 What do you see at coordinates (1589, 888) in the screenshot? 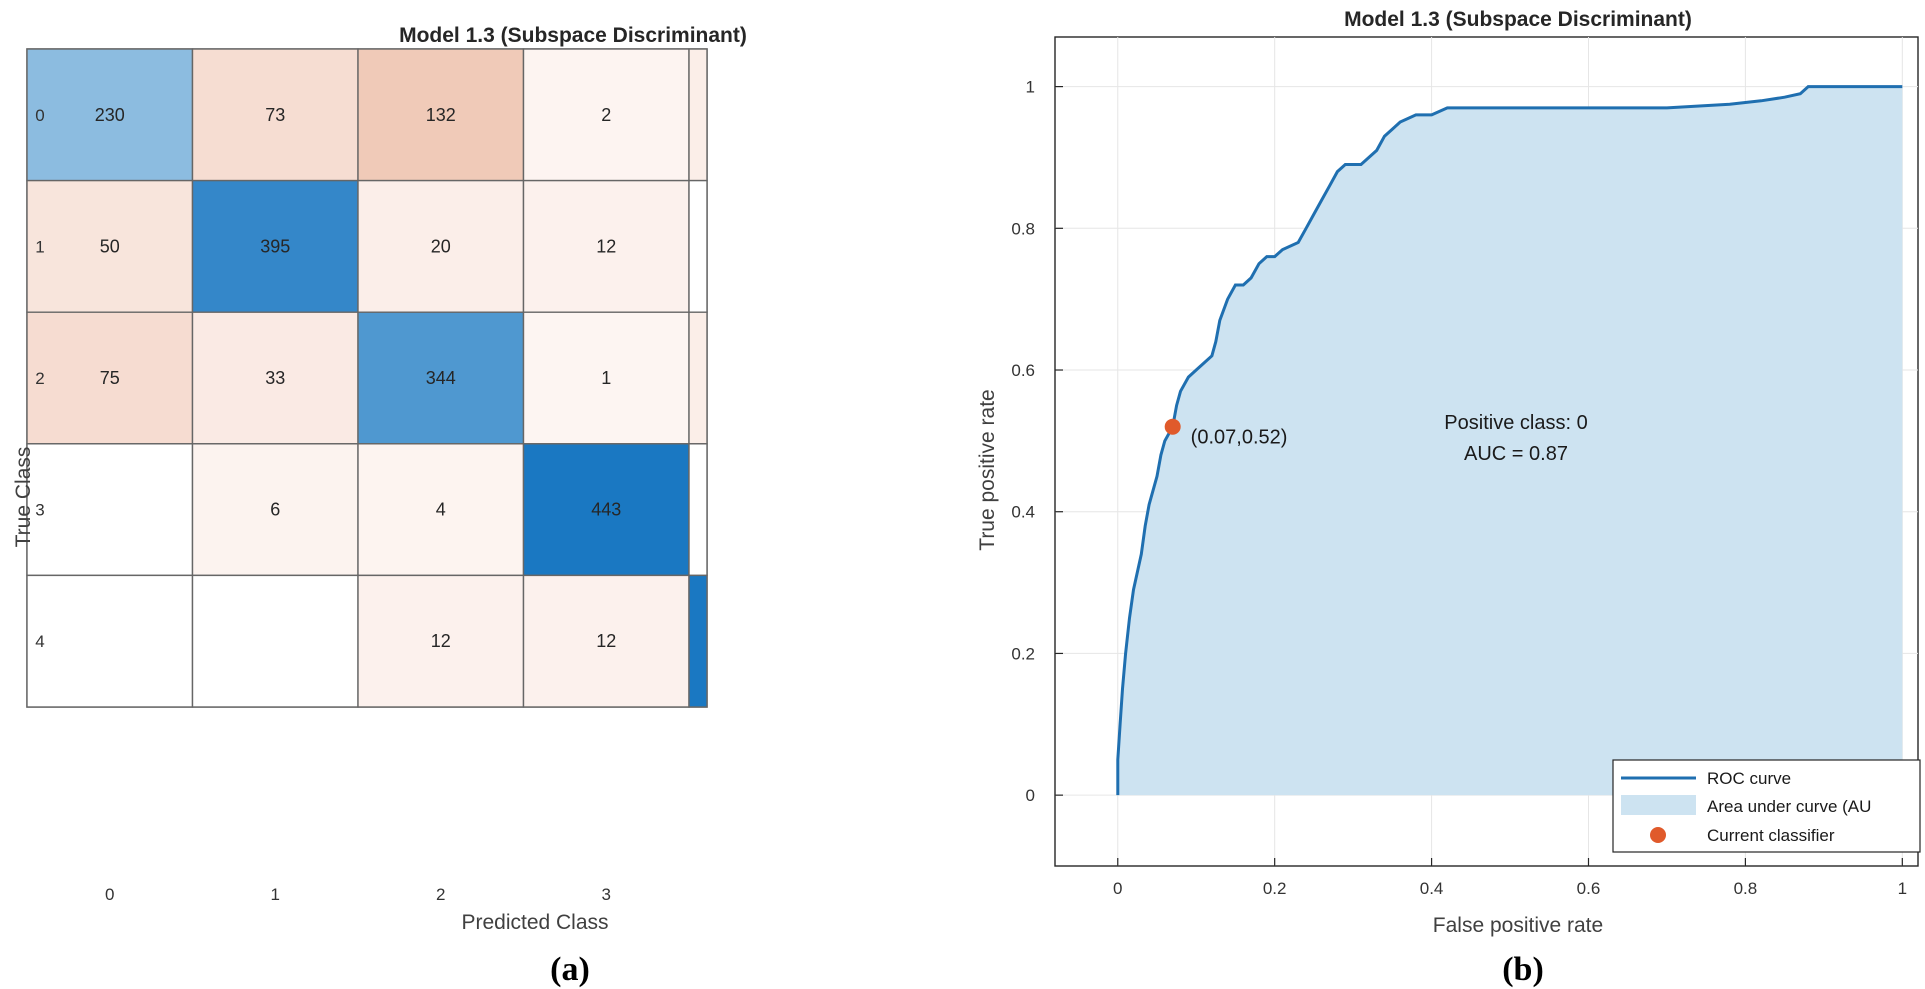
I see `roc-x-tick: 0.6` at bounding box center [1589, 888].